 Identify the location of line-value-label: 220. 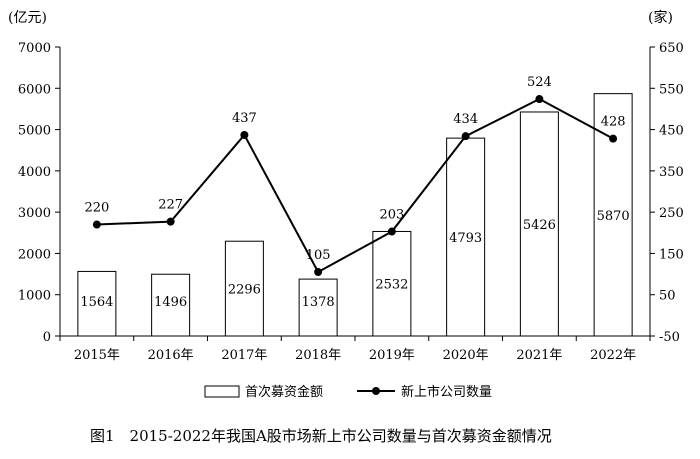
(96, 208).